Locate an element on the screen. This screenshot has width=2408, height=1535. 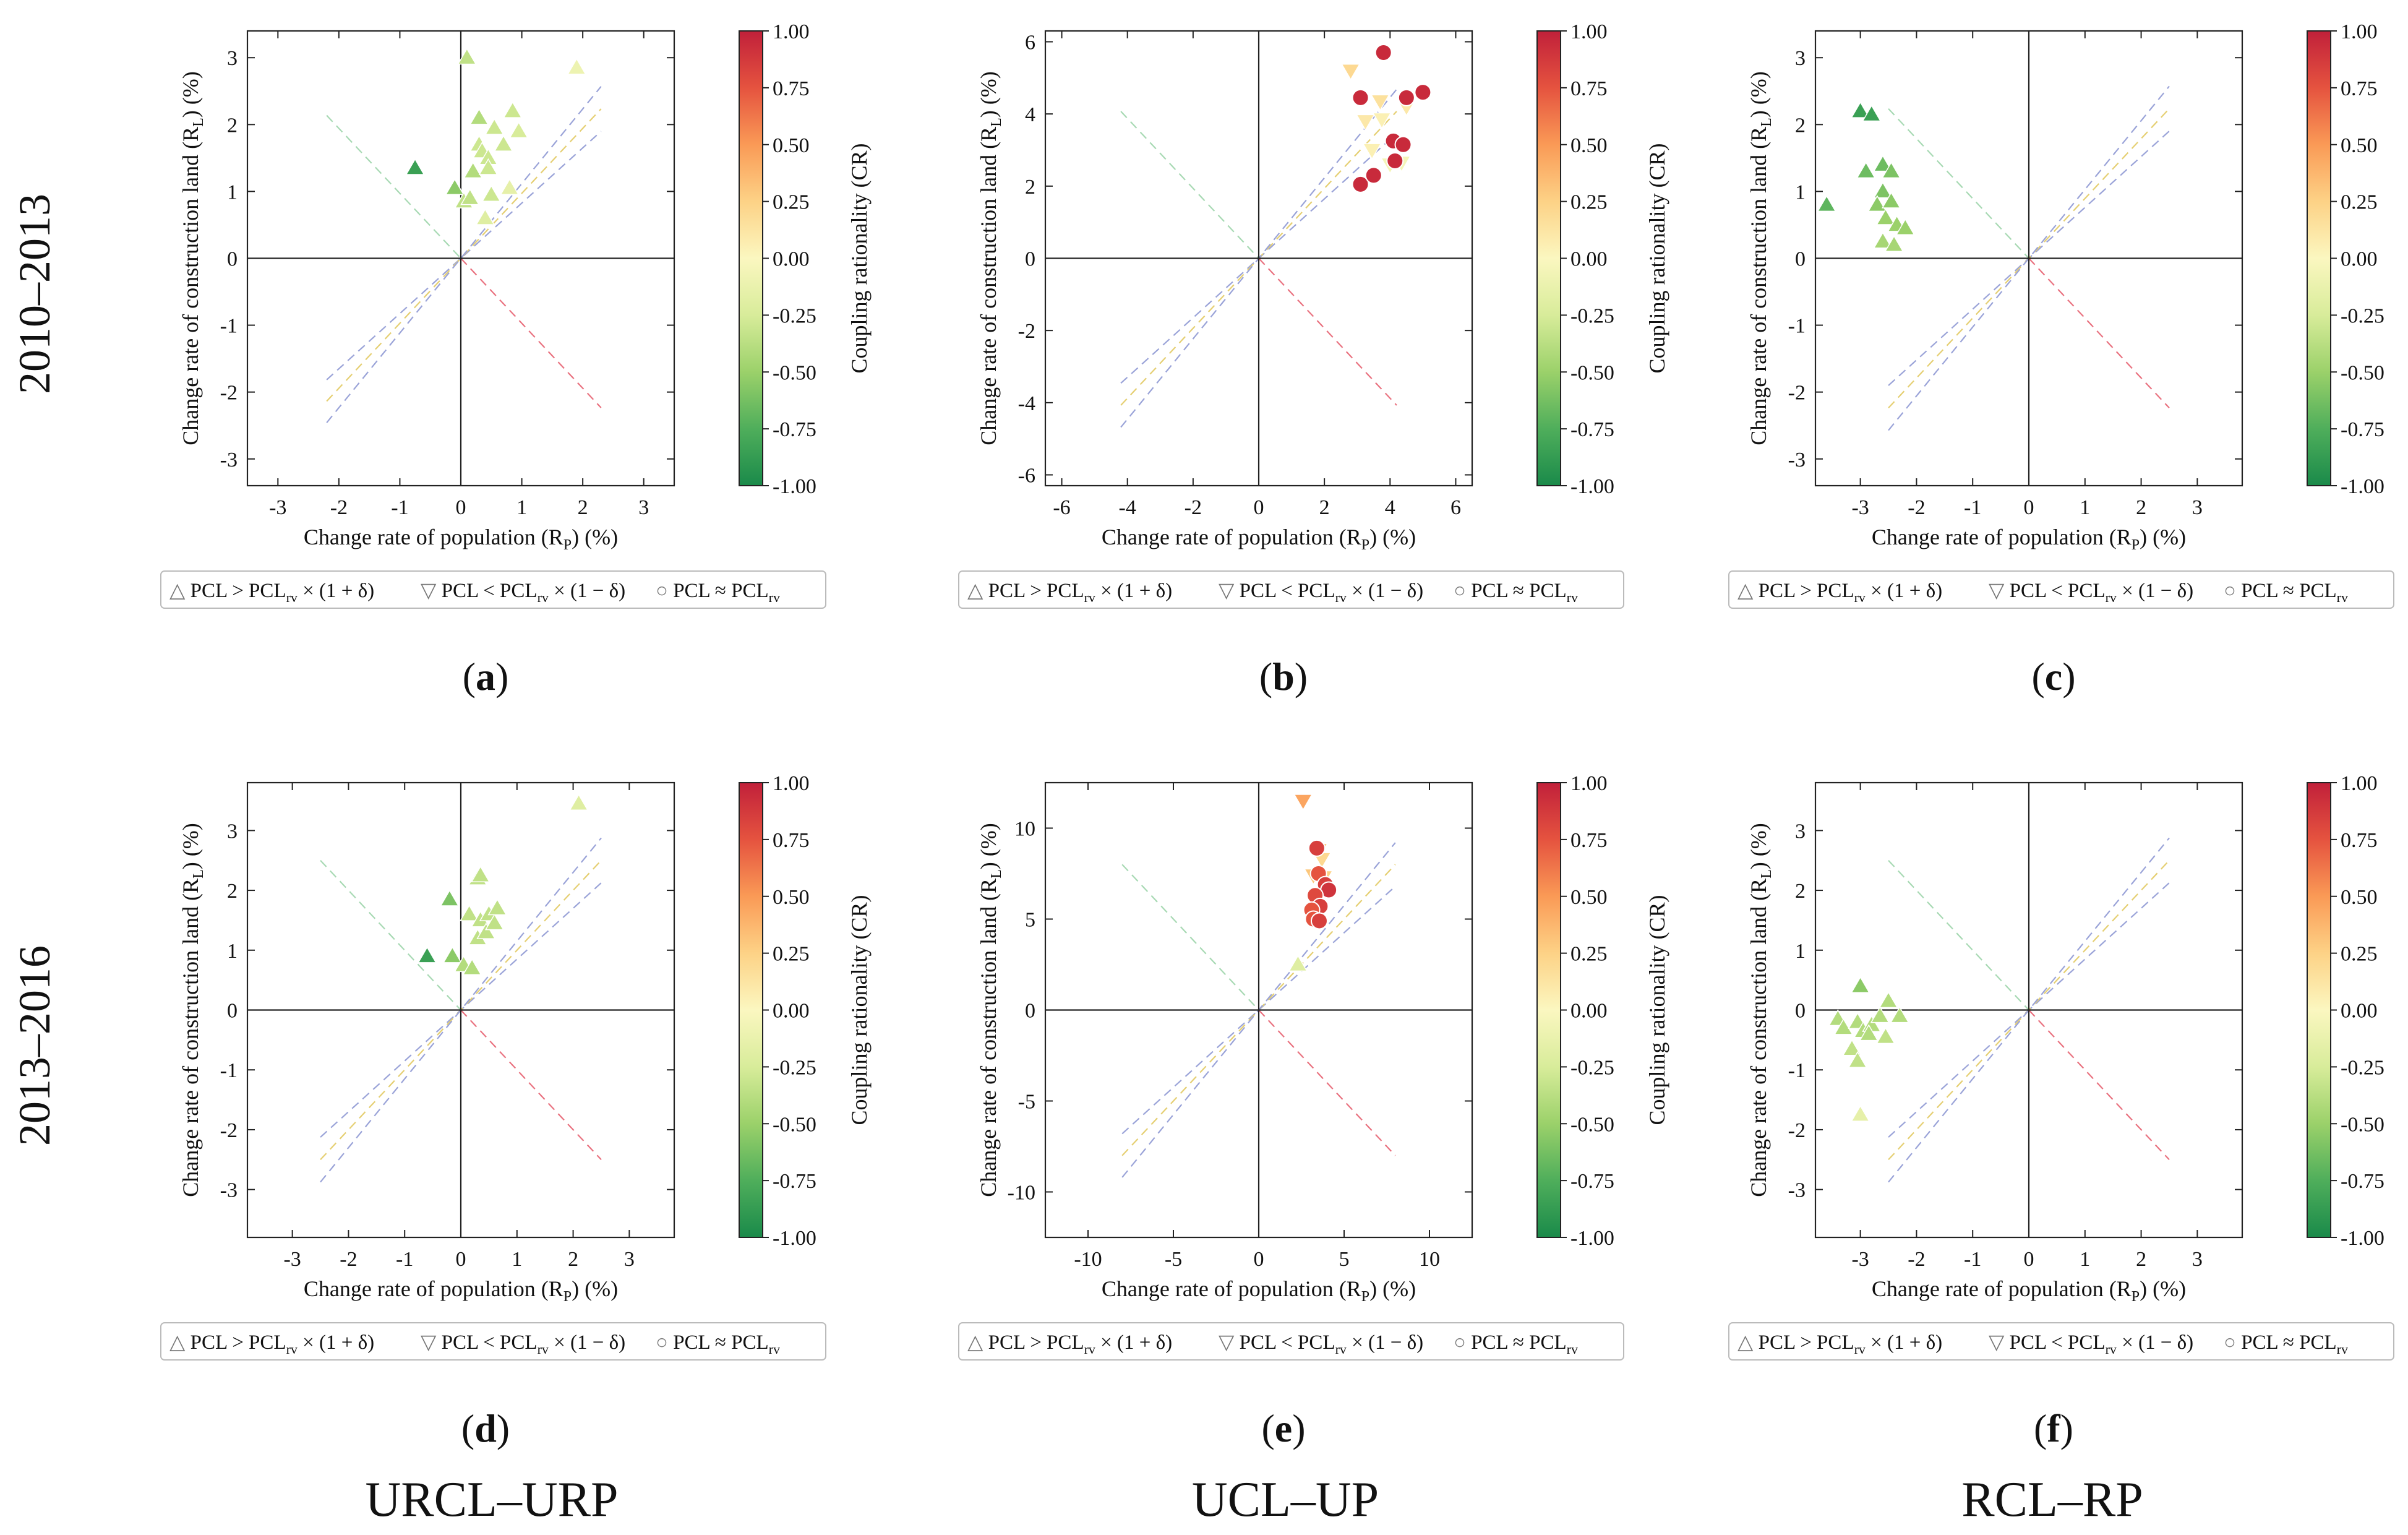
colorbar-tick-label: -0.75 is located at coordinates (794, 429).